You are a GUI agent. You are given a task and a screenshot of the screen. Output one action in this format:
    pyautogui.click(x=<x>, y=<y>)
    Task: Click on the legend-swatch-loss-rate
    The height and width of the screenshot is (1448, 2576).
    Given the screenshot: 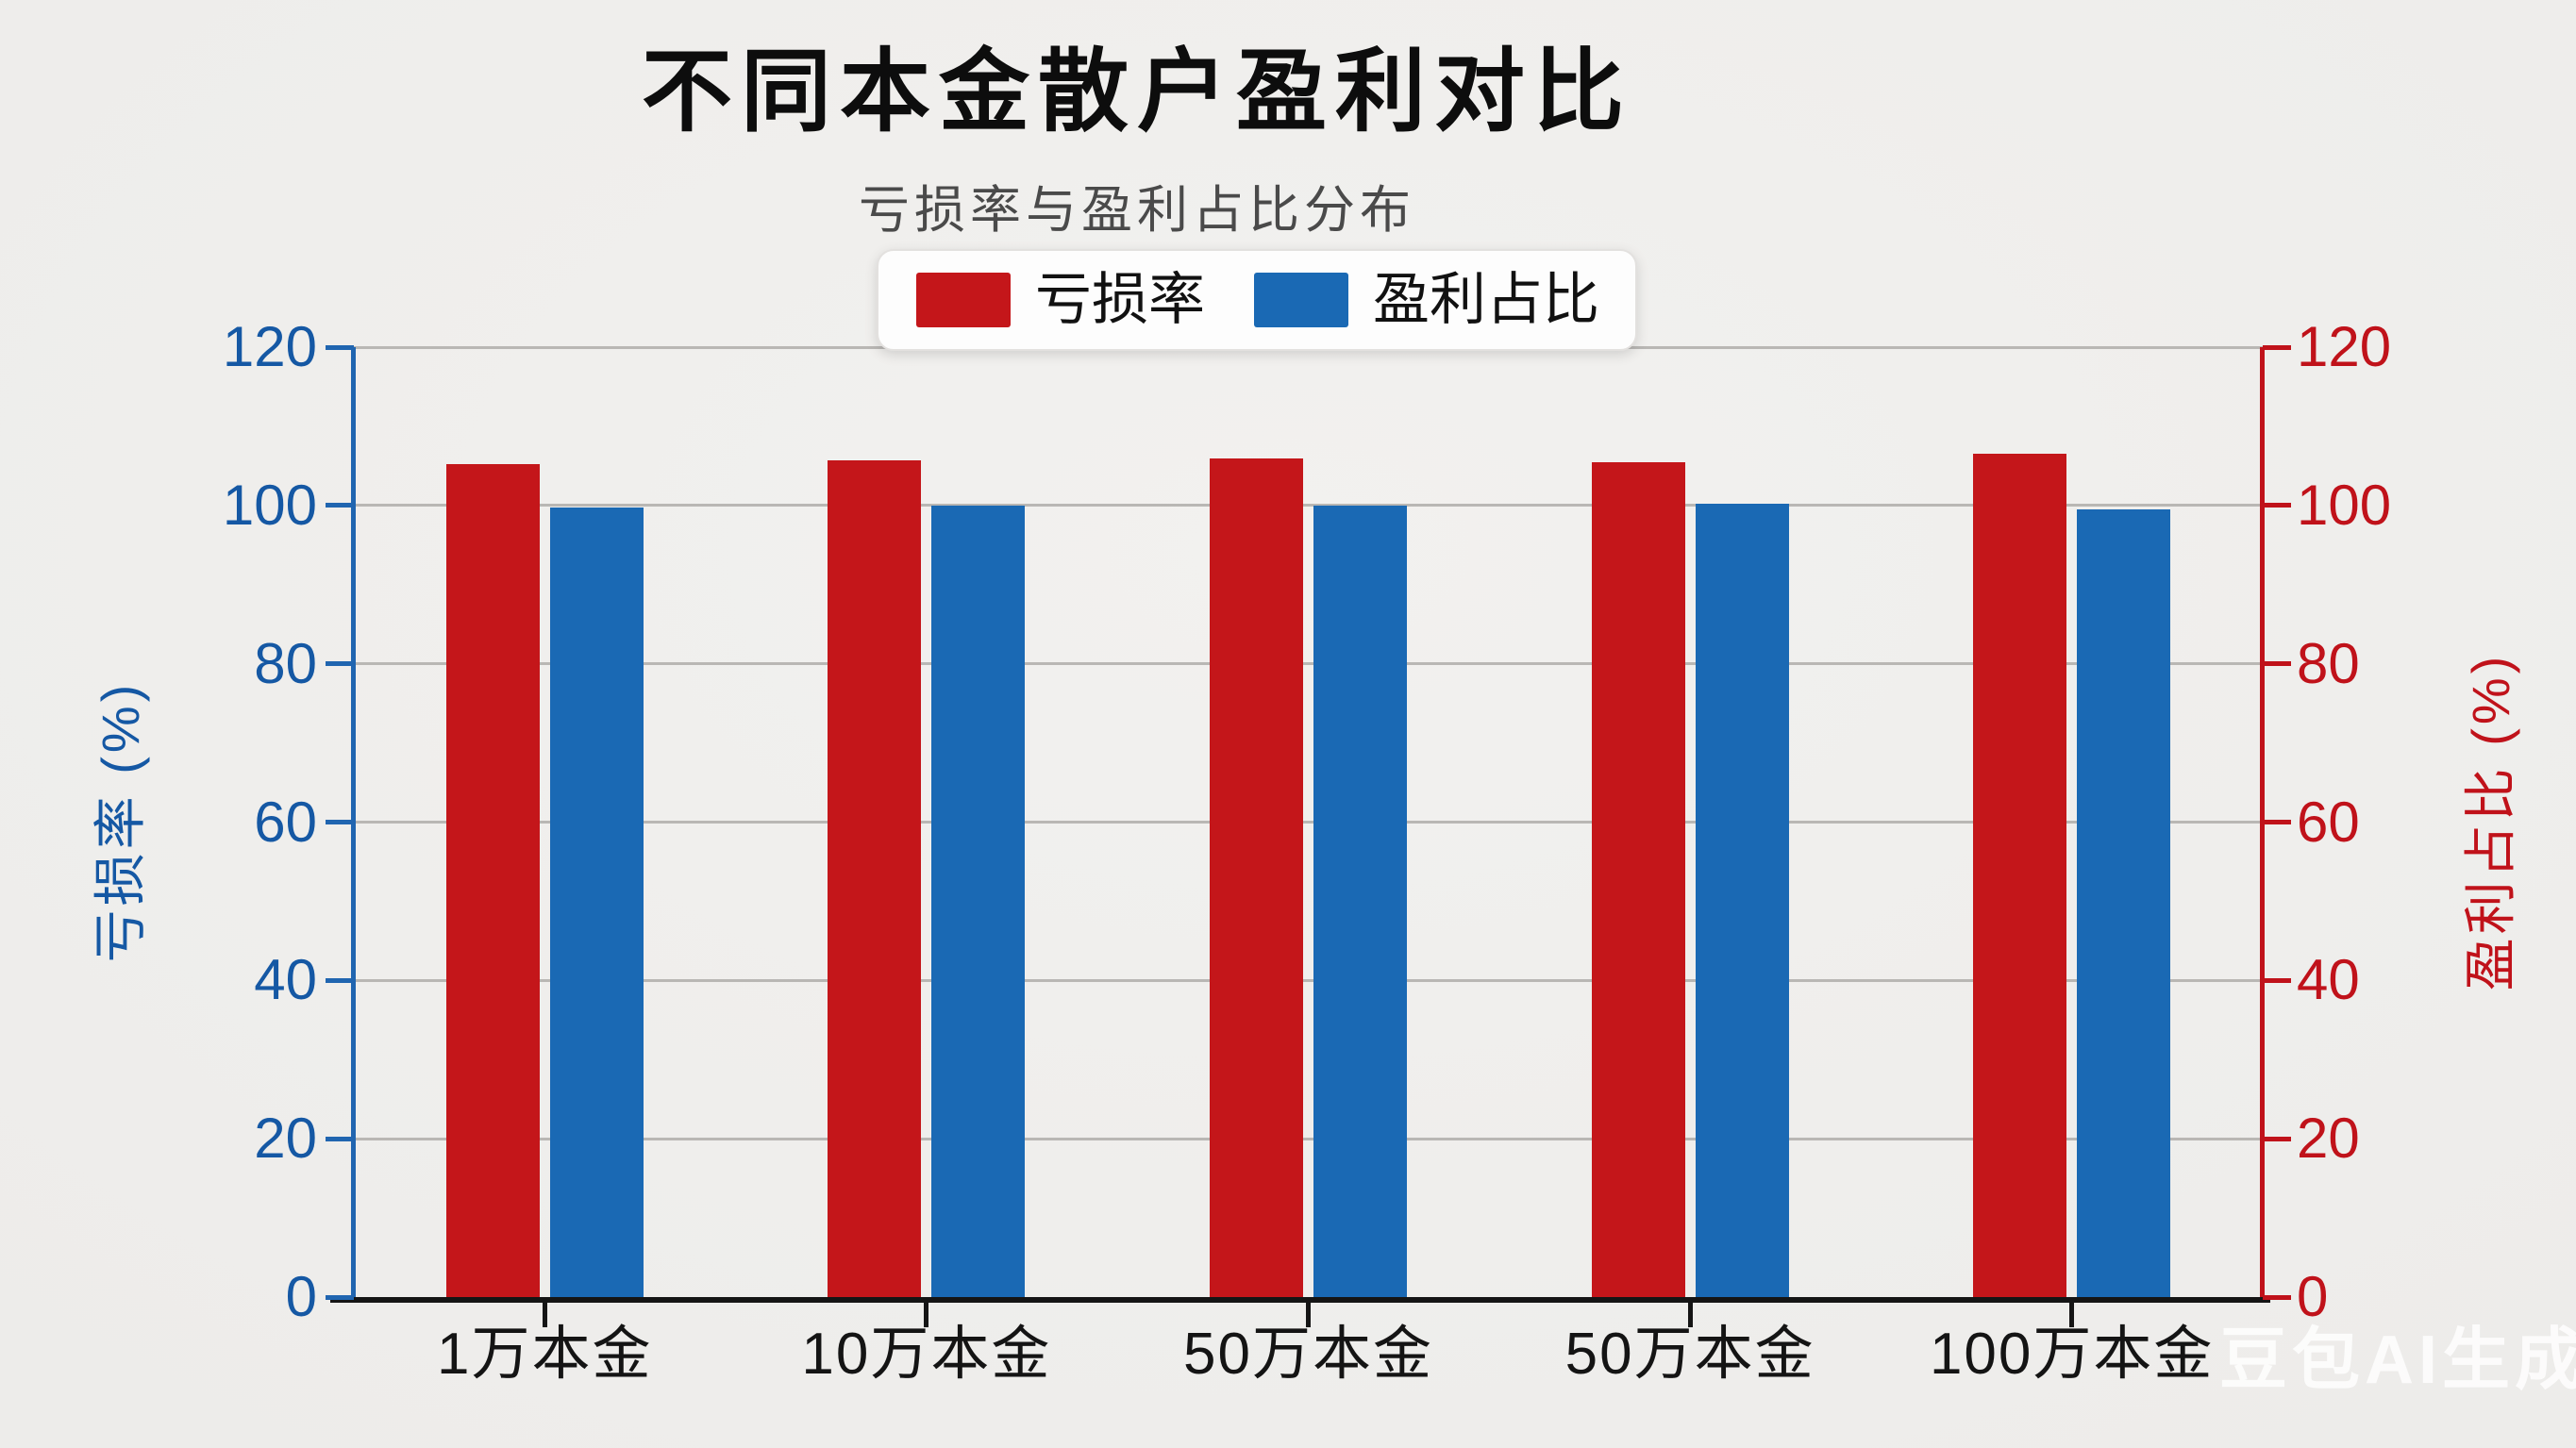 What is the action you would take?
    pyautogui.click(x=963, y=300)
    